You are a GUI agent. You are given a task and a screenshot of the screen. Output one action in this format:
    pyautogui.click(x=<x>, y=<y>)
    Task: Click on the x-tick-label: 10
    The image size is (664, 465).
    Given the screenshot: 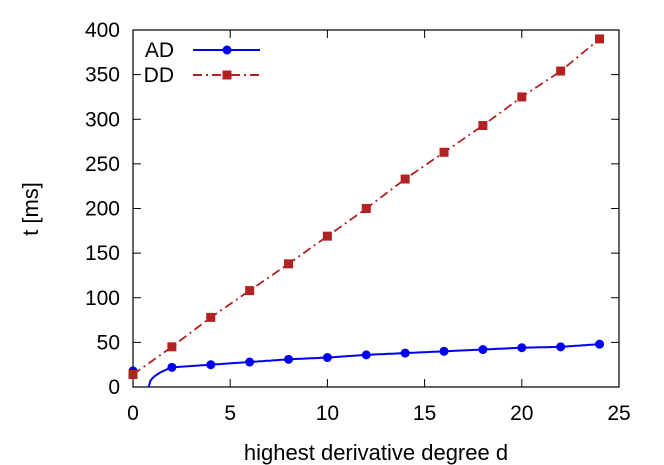 What is the action you would take?
    pyautogui.click(x=327, y=413)
    